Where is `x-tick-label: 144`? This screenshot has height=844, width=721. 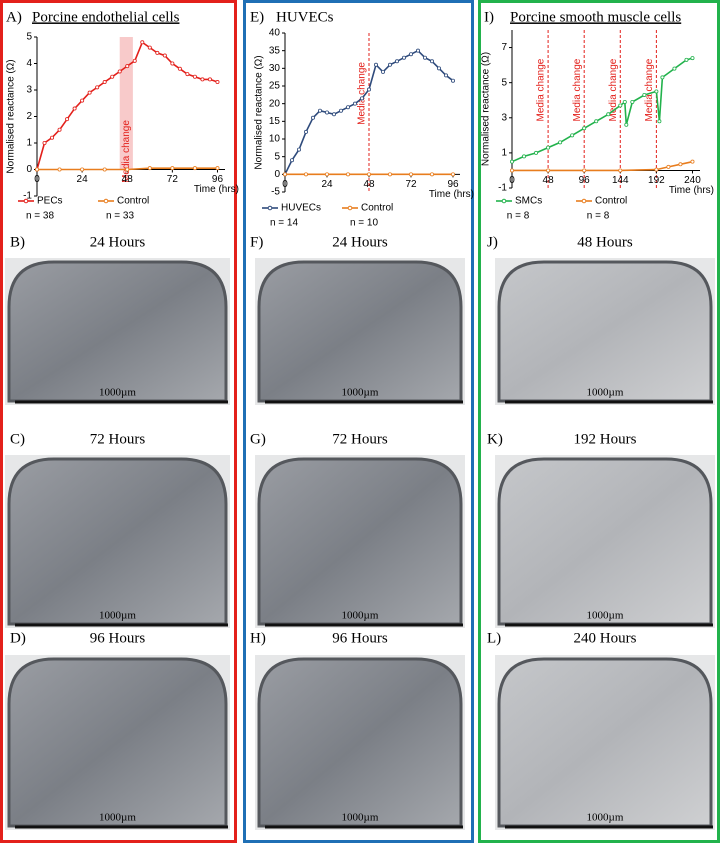
x-tick-label: 144 is located at coordinates (620, 180).